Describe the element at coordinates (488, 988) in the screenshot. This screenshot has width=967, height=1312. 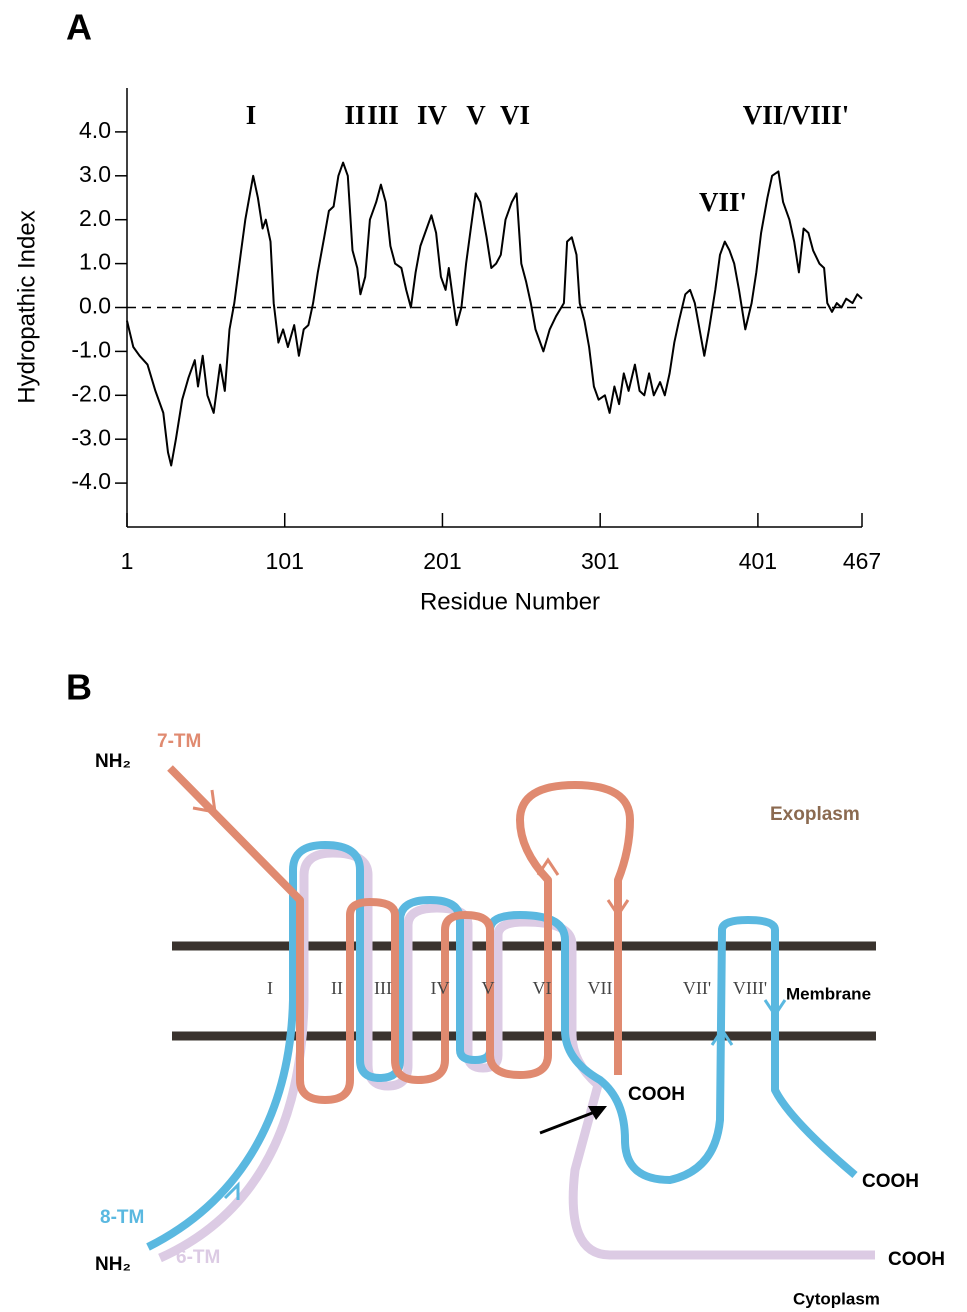
I see `segment-label: V` at that location.